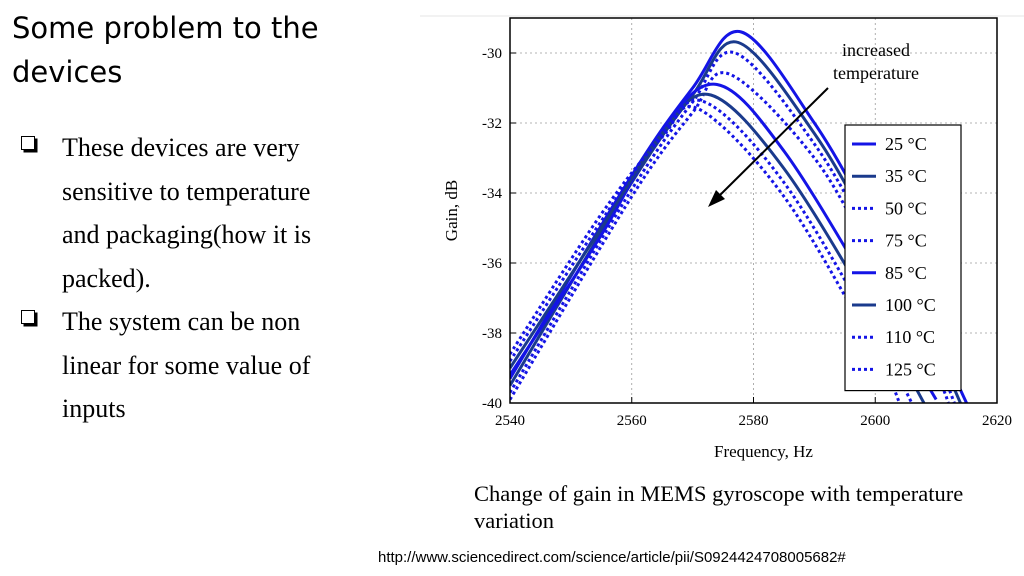 The height and width of the screenshot is (576, 1024). I want to click on legend-label: 125 °C, so click(910, 369).